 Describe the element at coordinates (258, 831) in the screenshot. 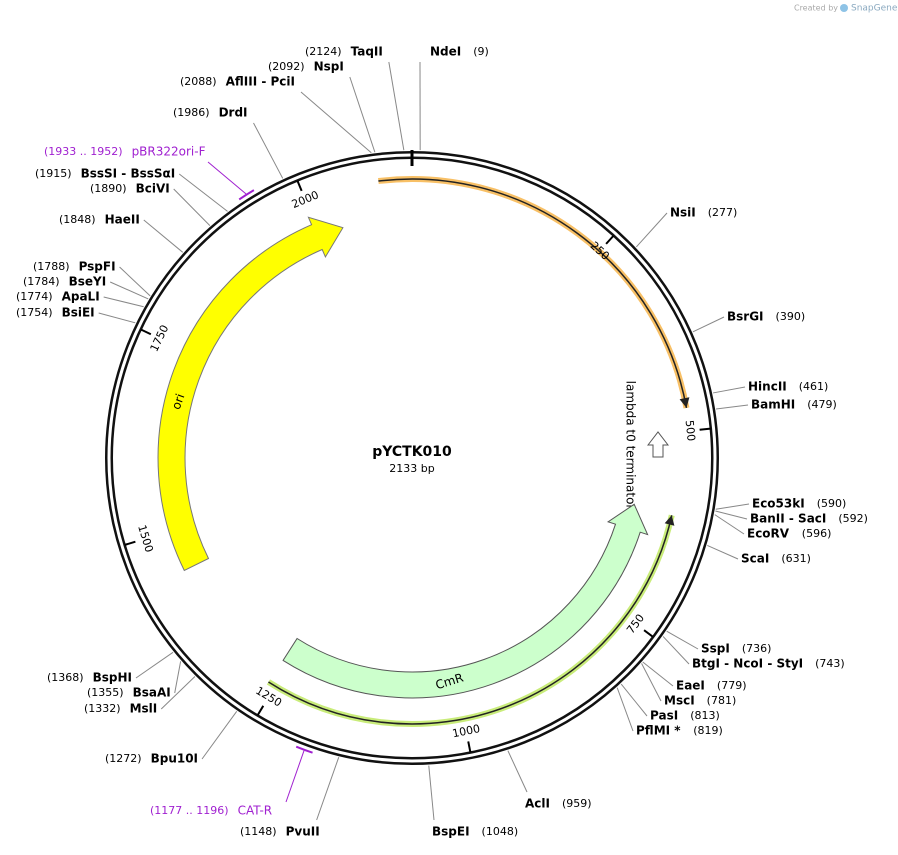

I see `site-position: (1148)` at that location.